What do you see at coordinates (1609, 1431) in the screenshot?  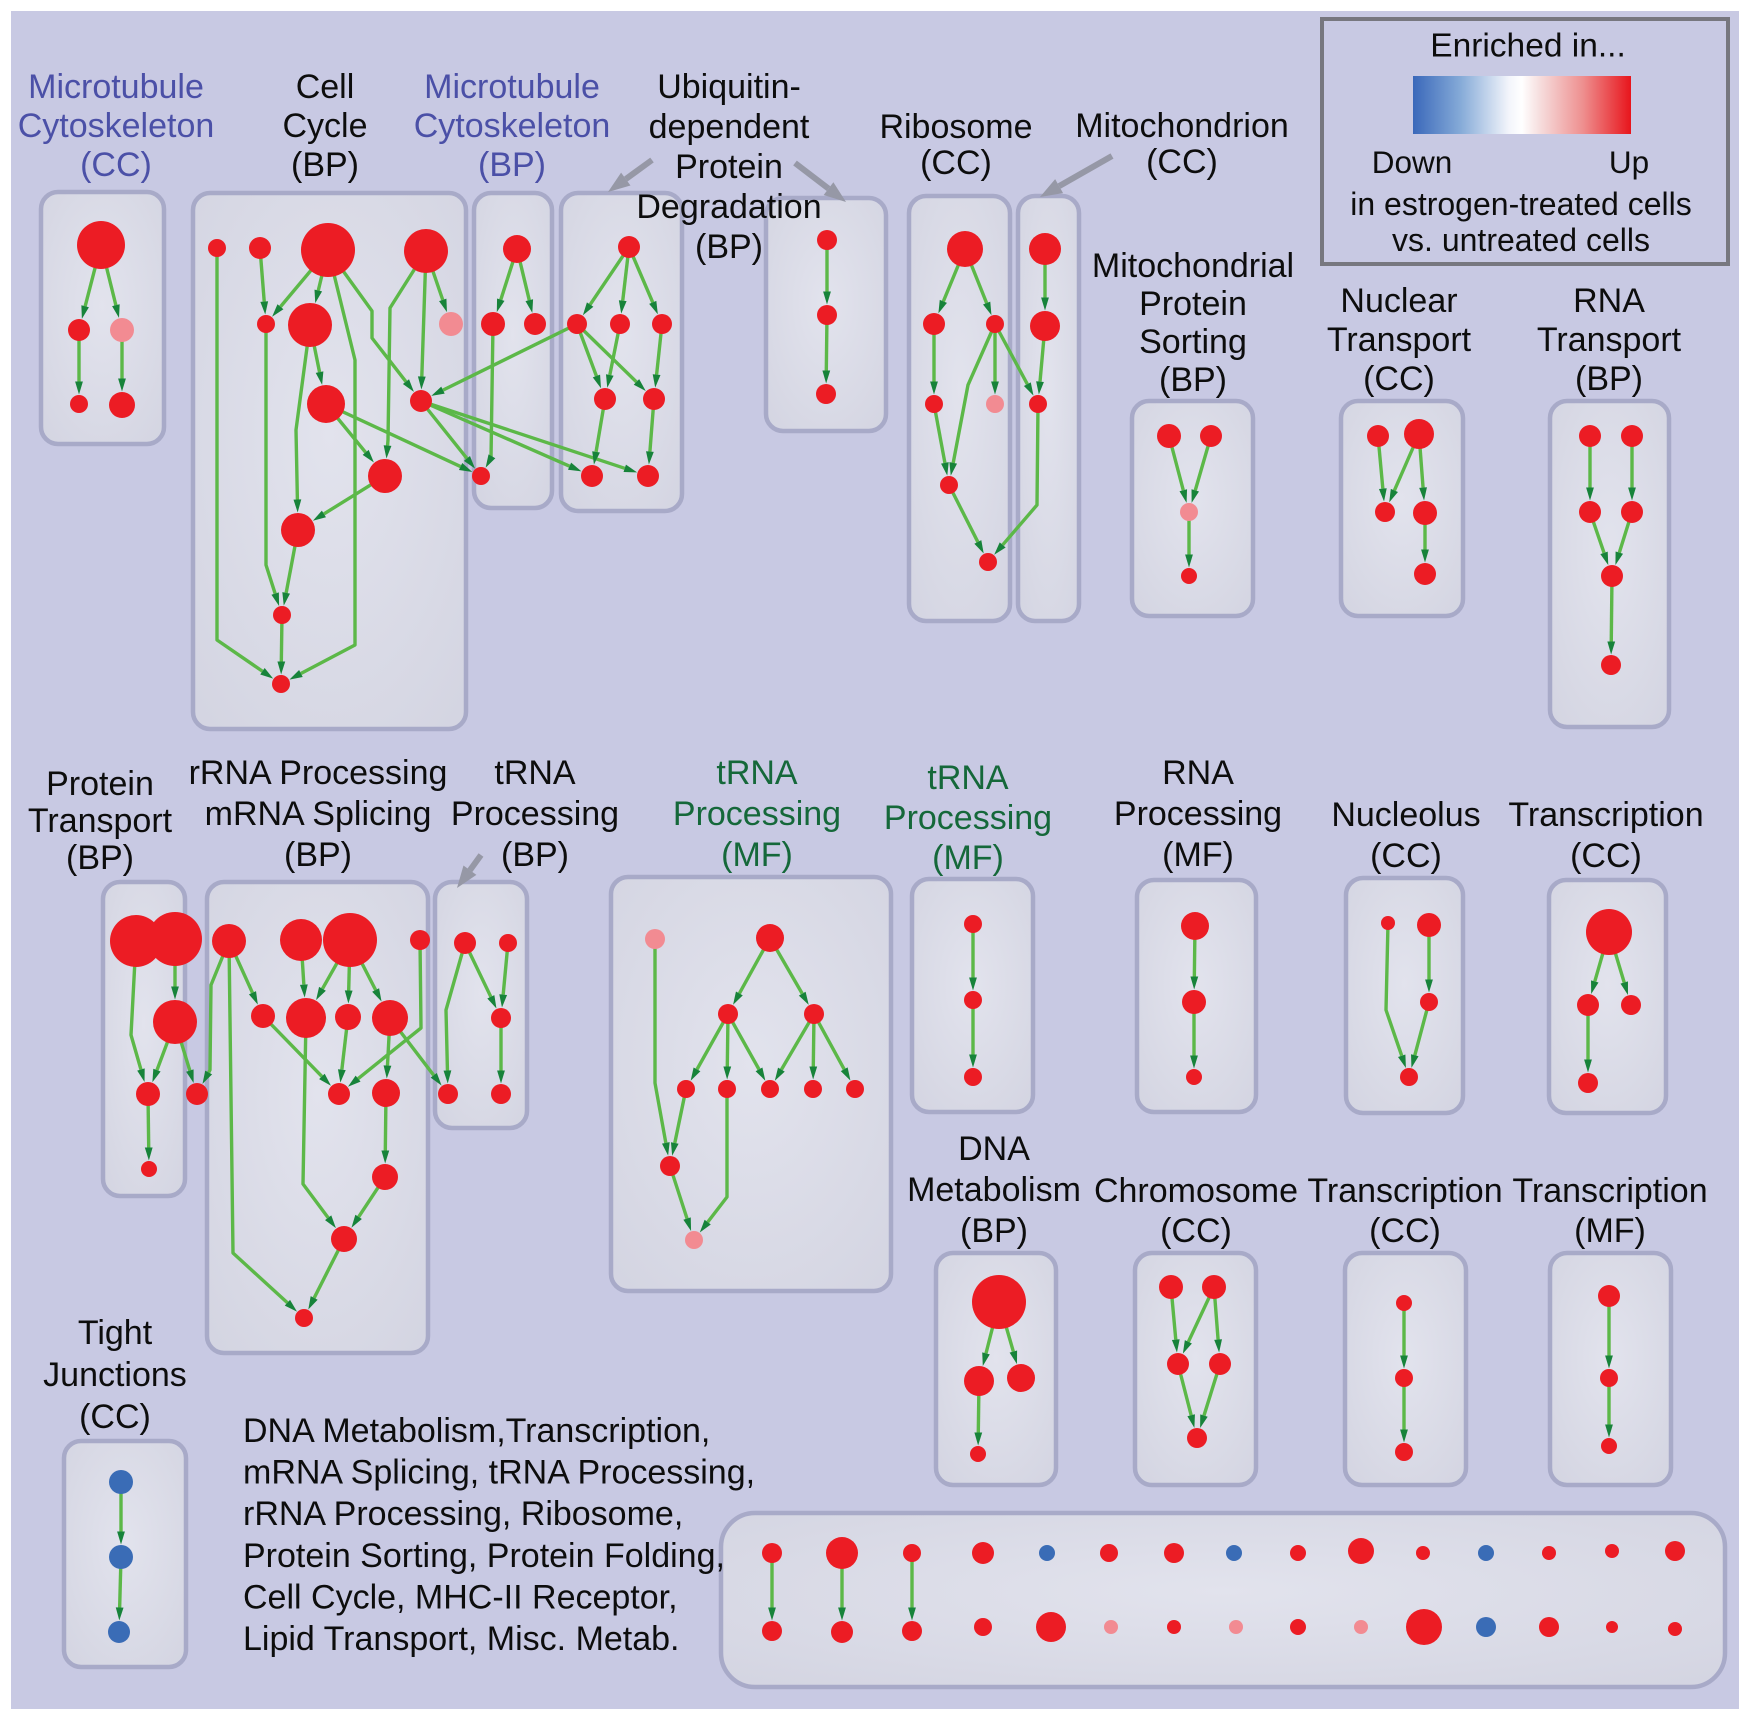 I see `arrowhead-z2-z3` at bounding box center [1609, 1431].